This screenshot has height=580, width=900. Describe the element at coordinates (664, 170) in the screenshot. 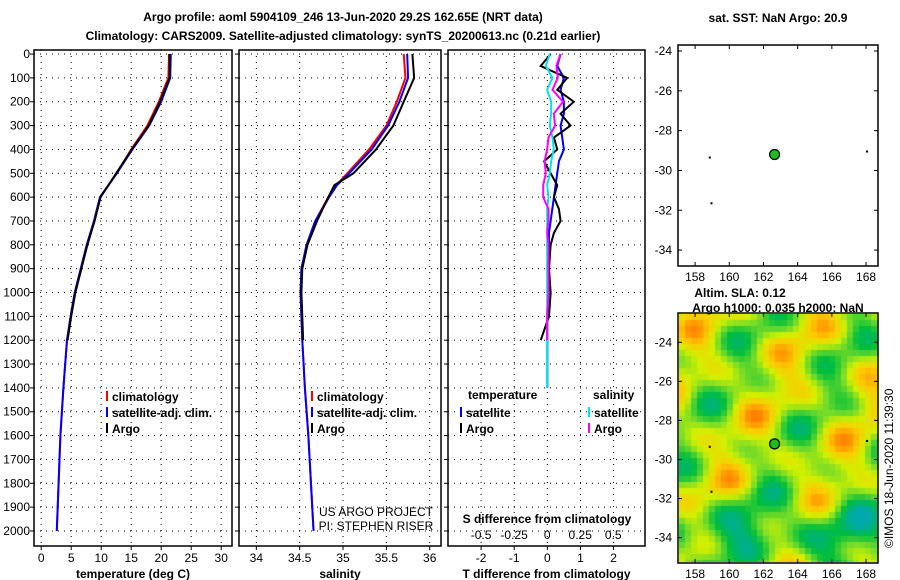

I see `y-tick-label: -30` at that location.